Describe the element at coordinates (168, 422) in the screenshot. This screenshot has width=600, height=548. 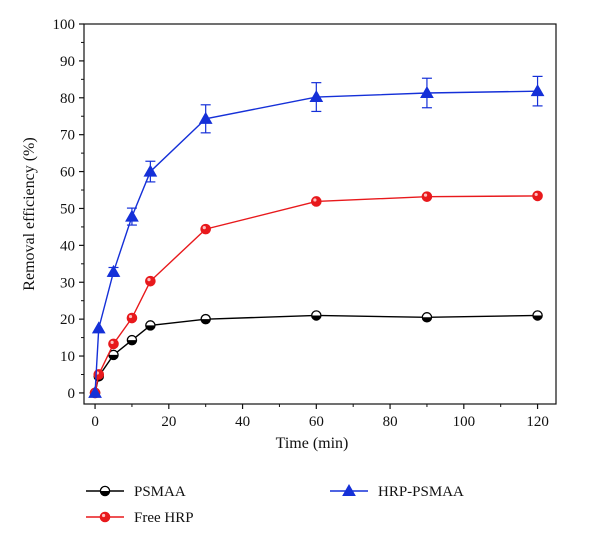
I see `x-tick-label: 20` at that location.